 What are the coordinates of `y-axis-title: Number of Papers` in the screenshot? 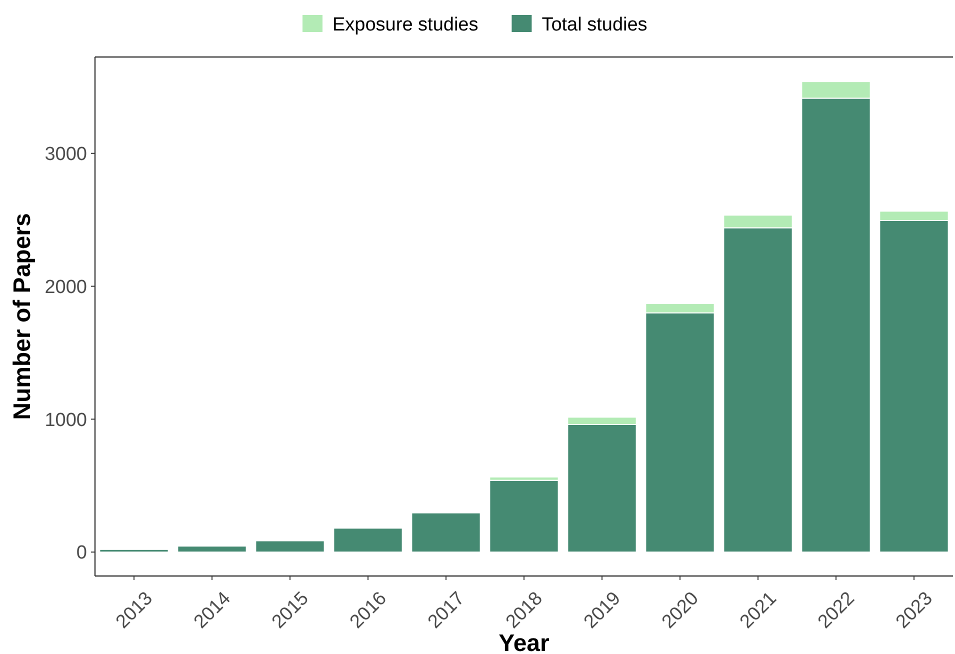 It's located at (22, 316).